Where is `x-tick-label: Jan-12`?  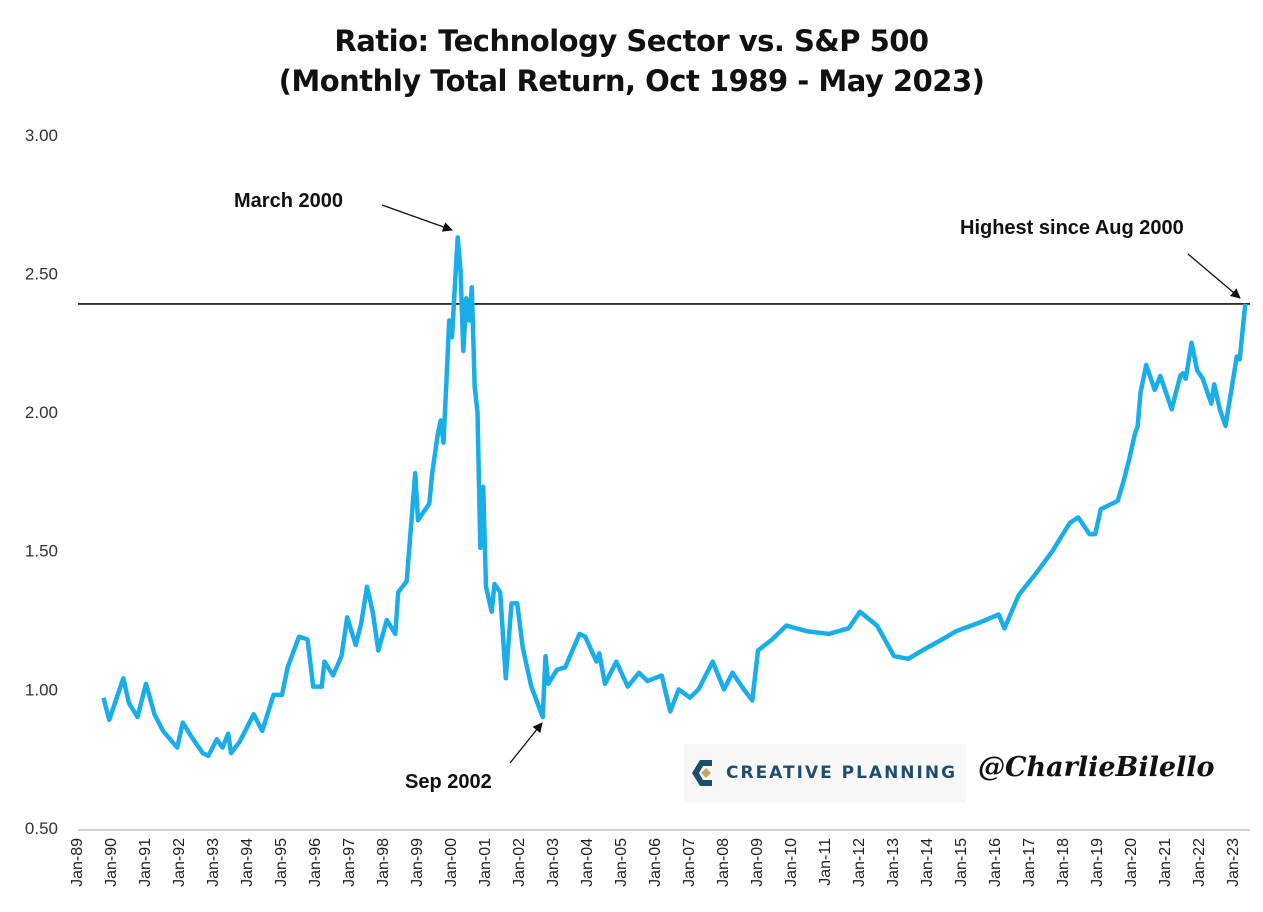
x-tick-label: Jan-12 is located at coordinates (859, 862).